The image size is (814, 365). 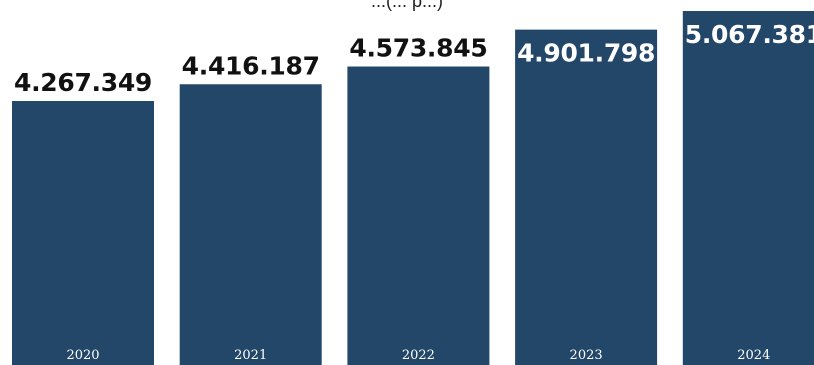 What do you see at coordinates (753, 355) in the screenshot?
I see `x-tick-label-2024: 2024` at bounding box center [753, 355].